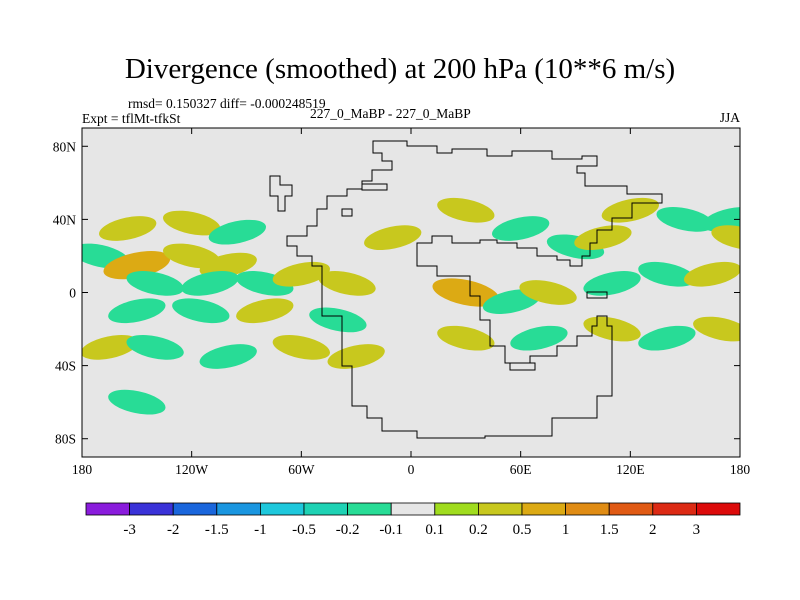 The height and width of the screenshot is (600, 800). I want to click on colorbar-label: 3, so click(697, 530).